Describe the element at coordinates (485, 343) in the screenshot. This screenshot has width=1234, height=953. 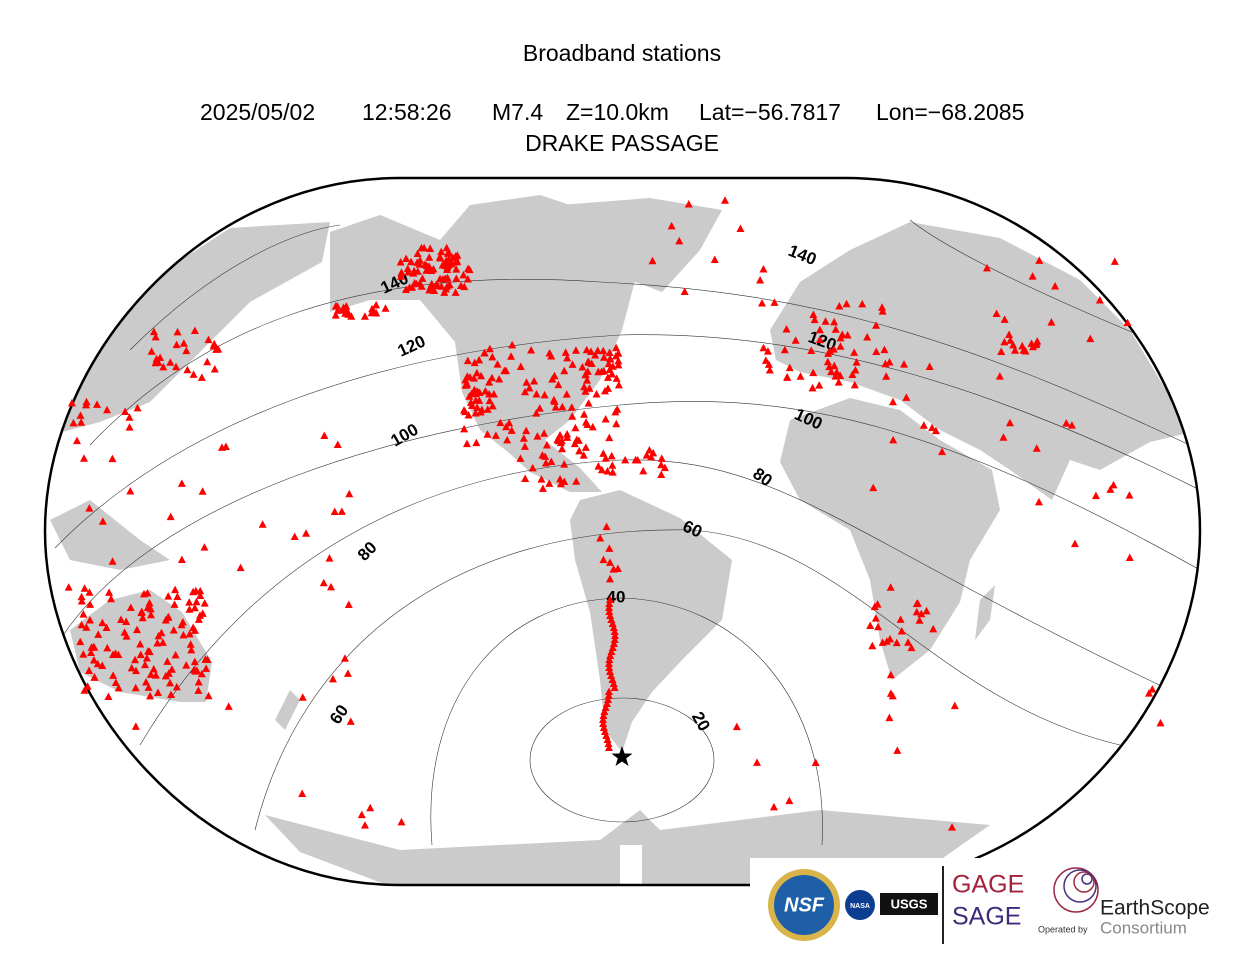
I see `north-america` at that location.